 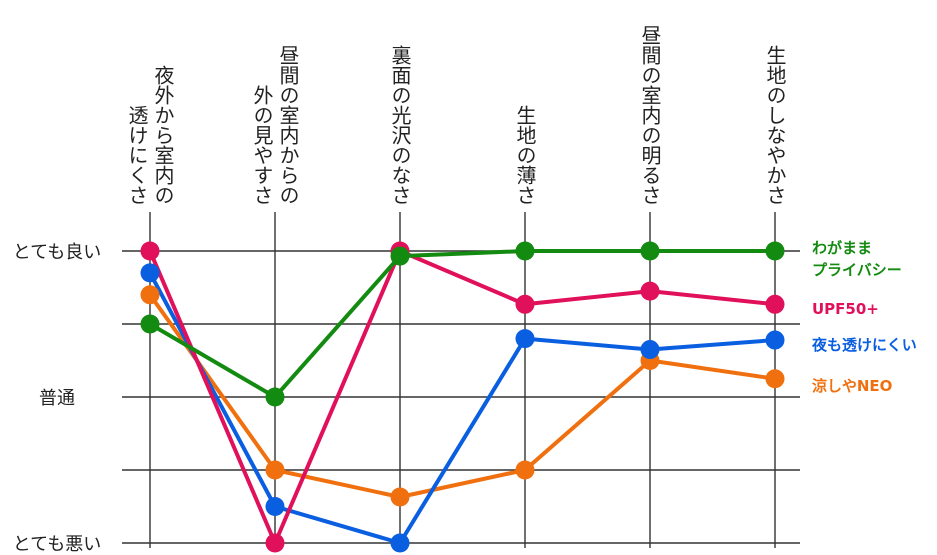 What do you see at coordinates (845, 309) in the screenshot?
I see `legend-entry: UPF50+` at bounding box center [845, 309].